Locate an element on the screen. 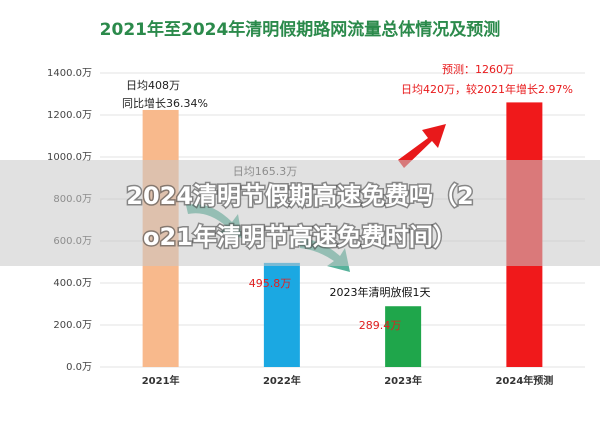 The width and height of the screenshot is (600, 431). banner-line: 2024清明节假期高速免费吗（2 is located at coordinates (300, 196).